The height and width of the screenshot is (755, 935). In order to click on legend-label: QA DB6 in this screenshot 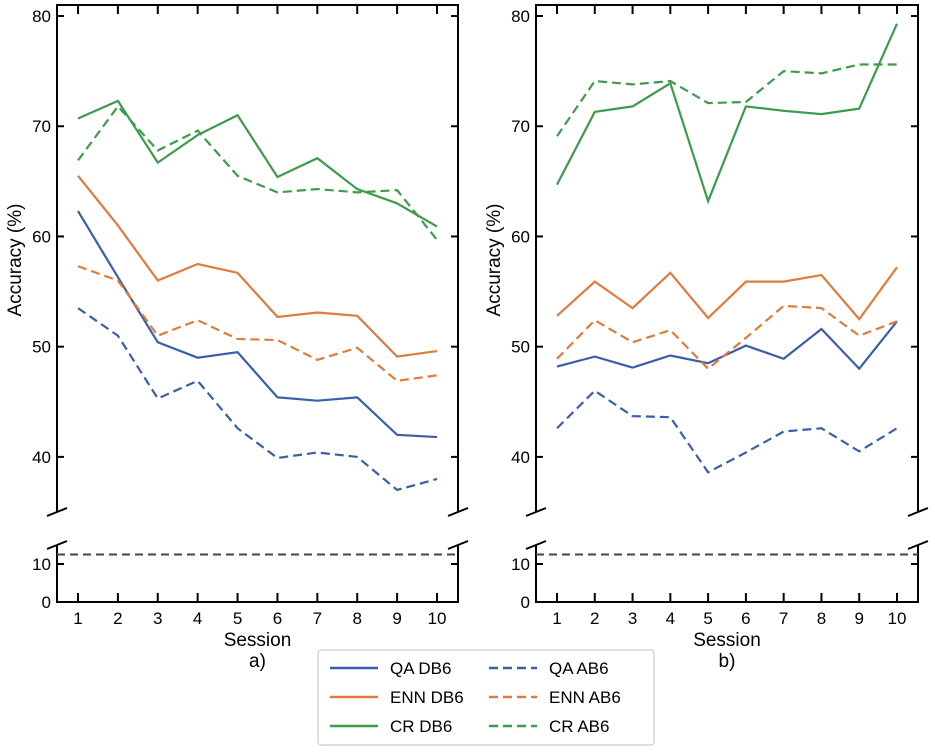, I will do `click(420, 668)`.